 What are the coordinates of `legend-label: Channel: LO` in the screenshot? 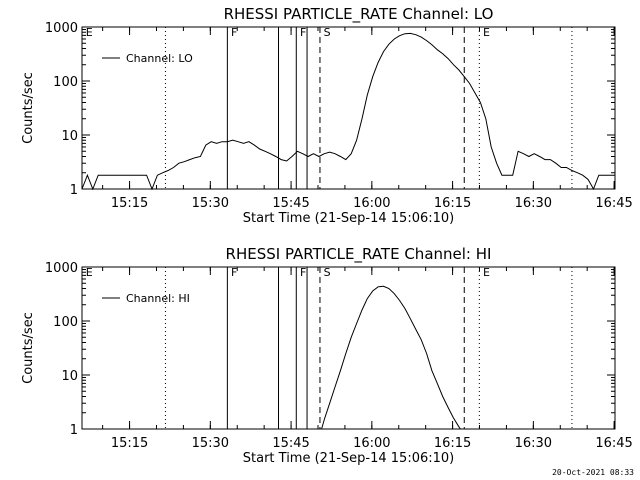 It's located at (159, 58).